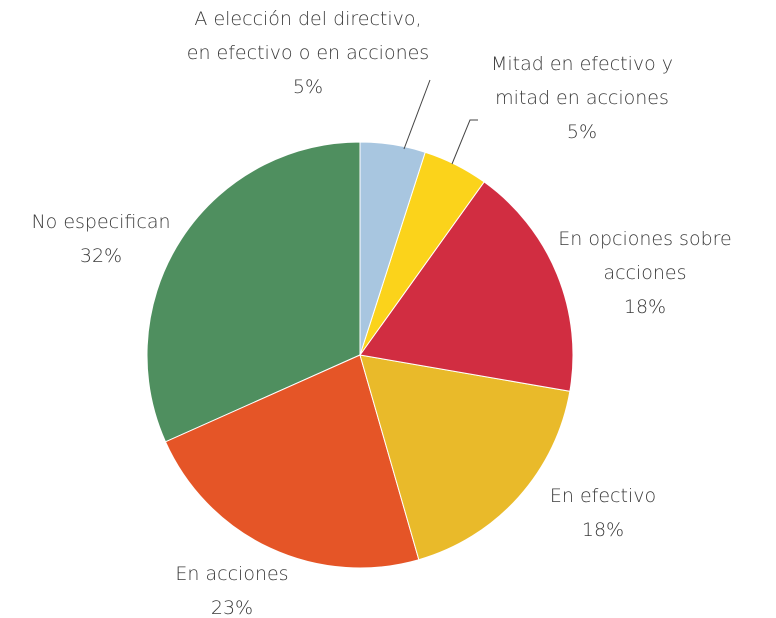 This screenshot has width=776, height=618. Describe the element at coordinates (101, 256) in the screenshot. I see `value-label: 32%` at that location.